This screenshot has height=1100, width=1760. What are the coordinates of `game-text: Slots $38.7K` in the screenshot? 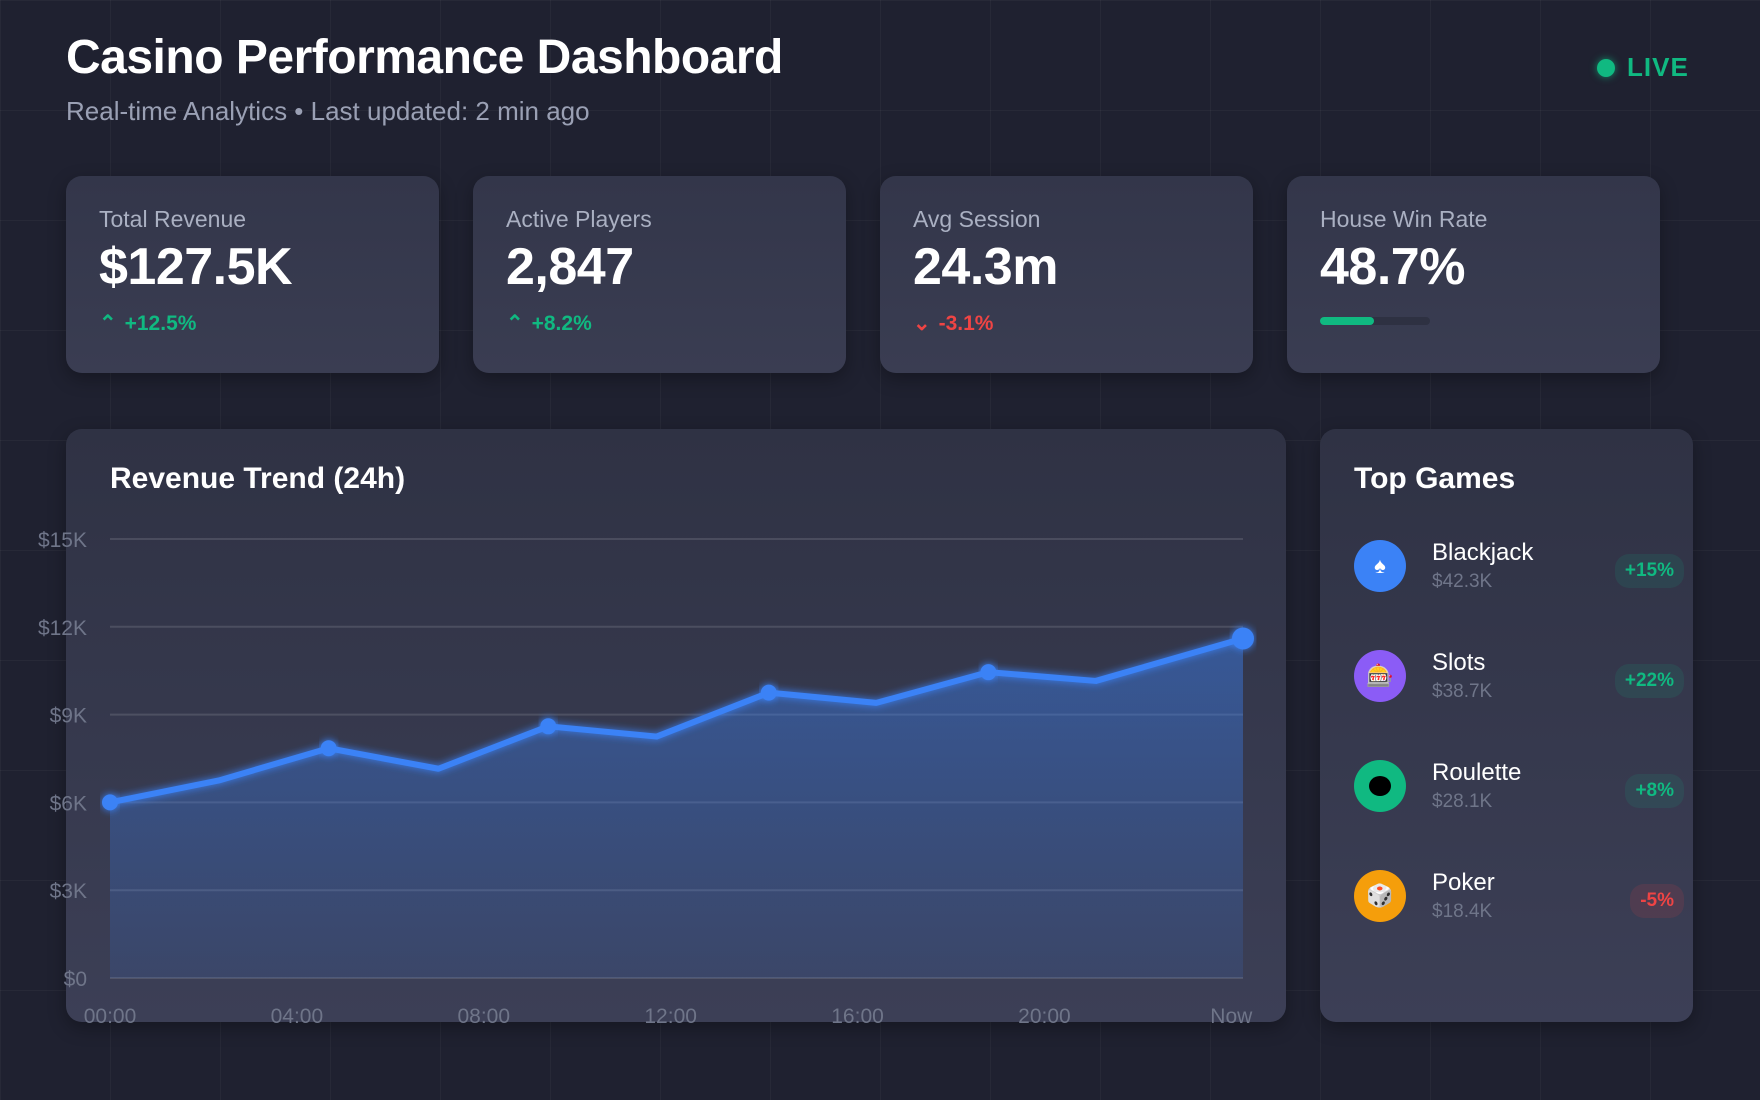 It's located at (1523, 676).